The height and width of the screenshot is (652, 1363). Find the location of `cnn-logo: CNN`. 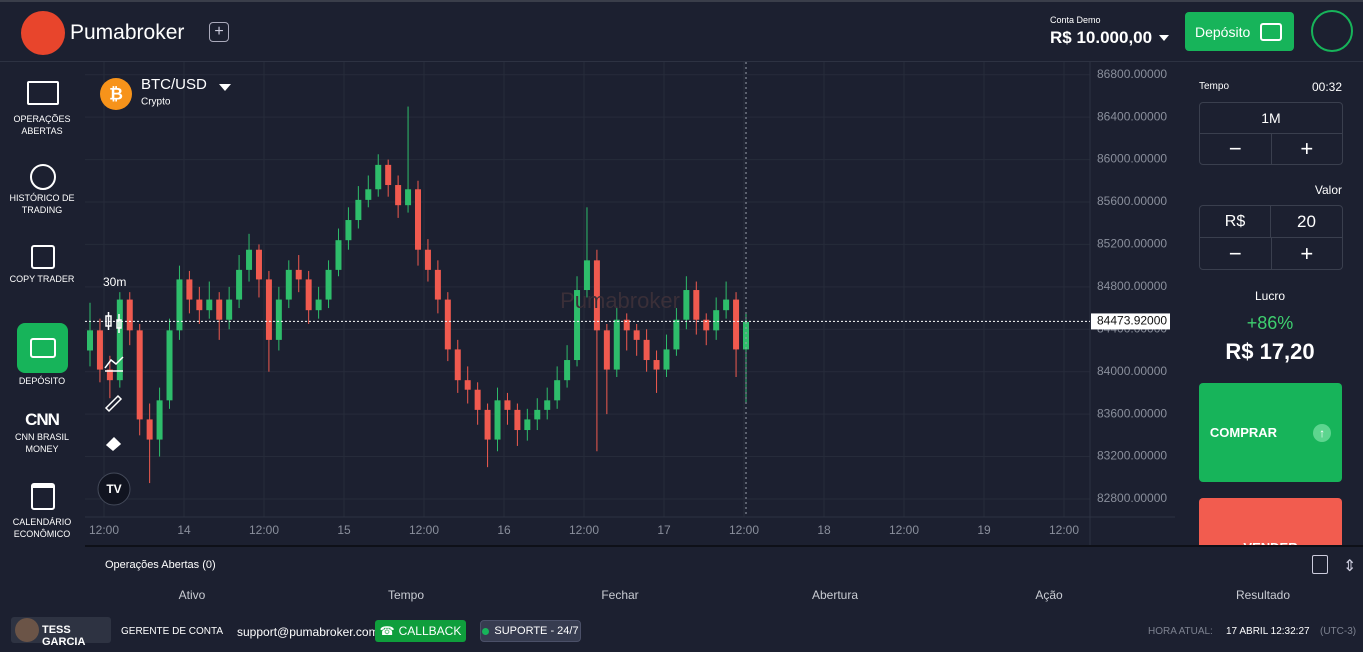

cnn-logo: CNN is located at coordinates (42, 419).